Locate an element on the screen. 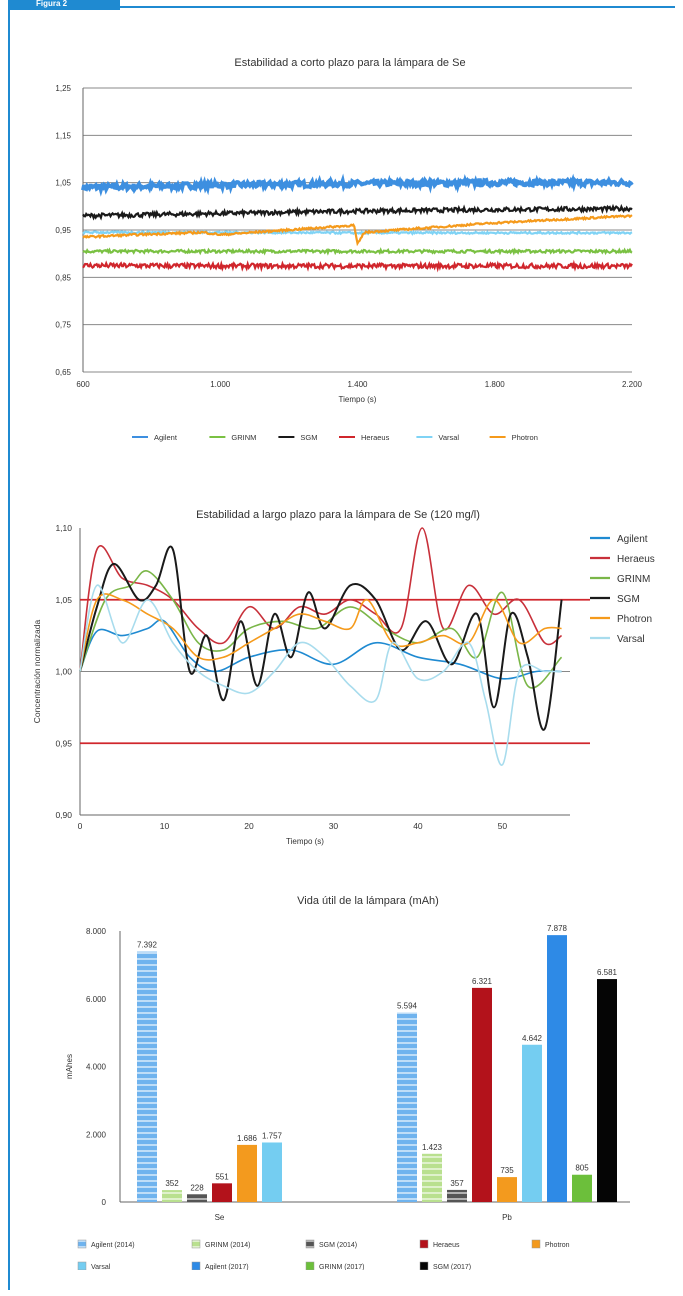  x-tick-label: 1.400 is located at coordinates (357, 384).